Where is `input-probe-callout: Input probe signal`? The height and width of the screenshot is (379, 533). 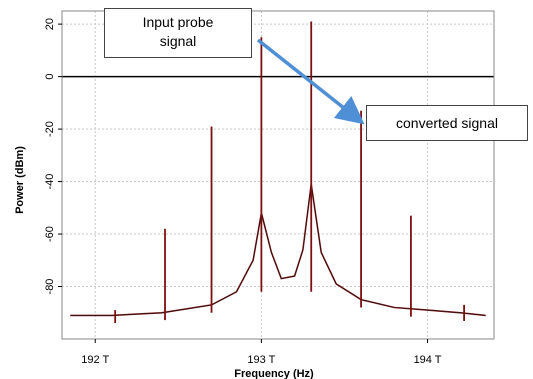
input-probe-callout: Input probe signal is located at coordinates (178, 33).